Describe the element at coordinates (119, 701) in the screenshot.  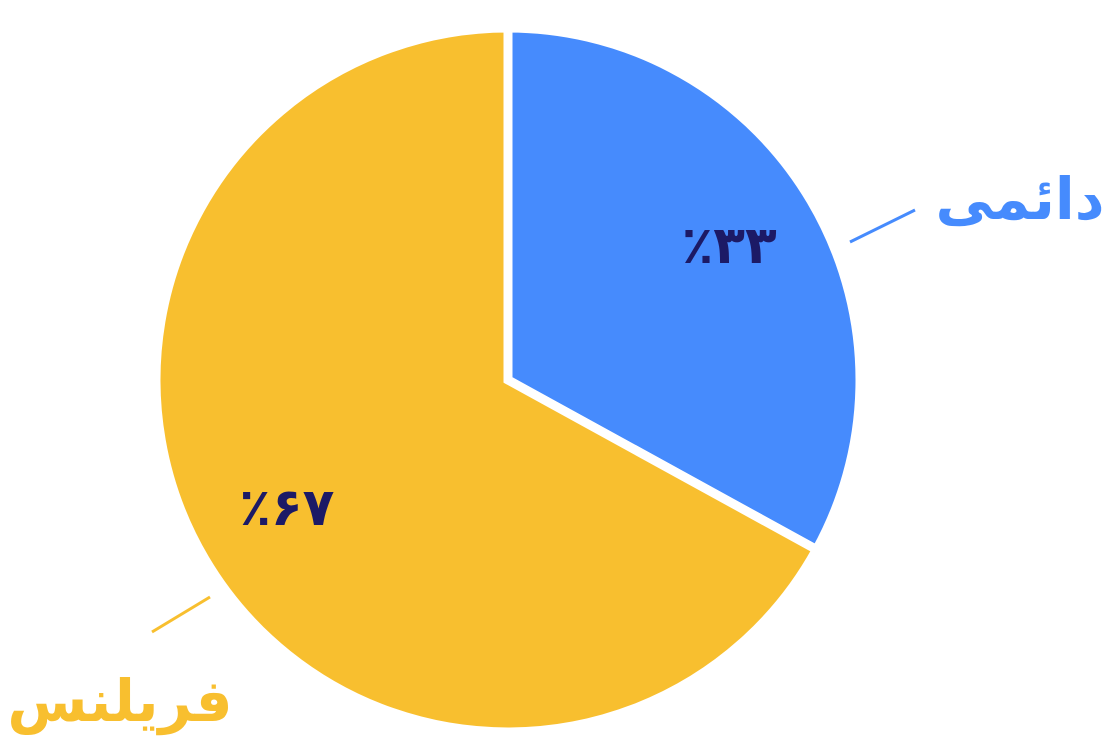
I see `category-label: فریلنس` at that location.